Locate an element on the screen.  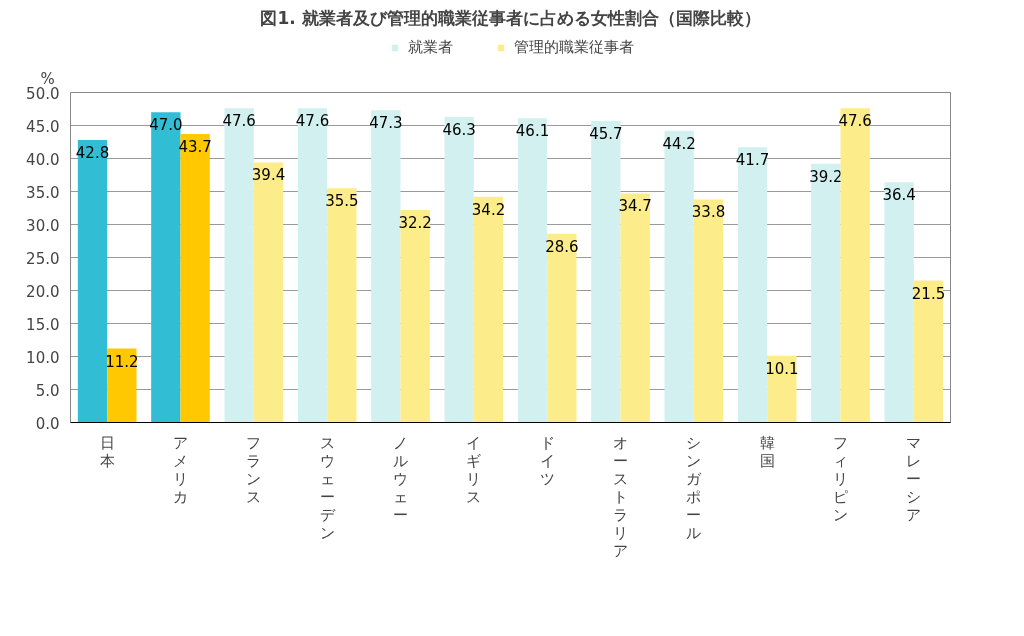
data-label: 39.2 is located at coordinates (826, 176).